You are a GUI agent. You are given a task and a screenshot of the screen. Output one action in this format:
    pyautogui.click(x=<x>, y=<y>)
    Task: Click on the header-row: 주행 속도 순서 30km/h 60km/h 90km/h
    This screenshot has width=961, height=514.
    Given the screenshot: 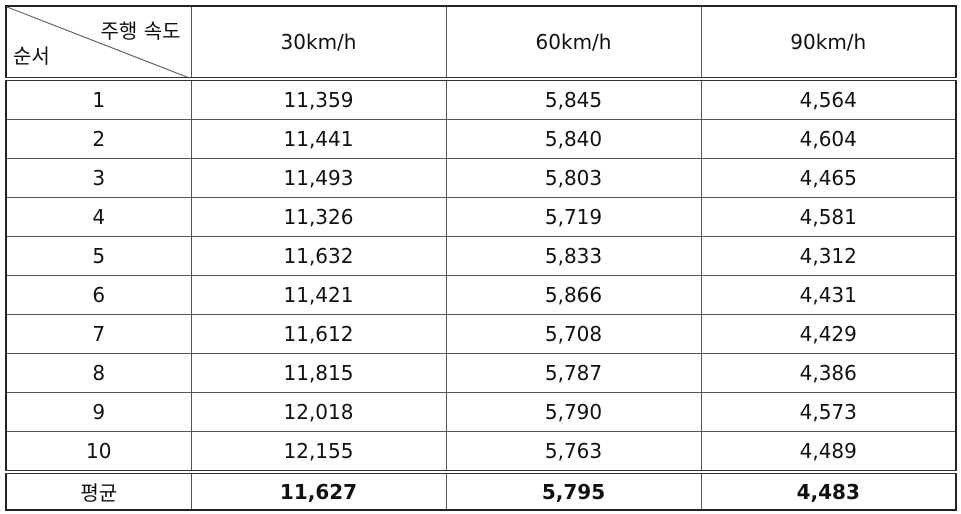 What is the action you would take?
    pyautogui.click(x=481, y=43)
    